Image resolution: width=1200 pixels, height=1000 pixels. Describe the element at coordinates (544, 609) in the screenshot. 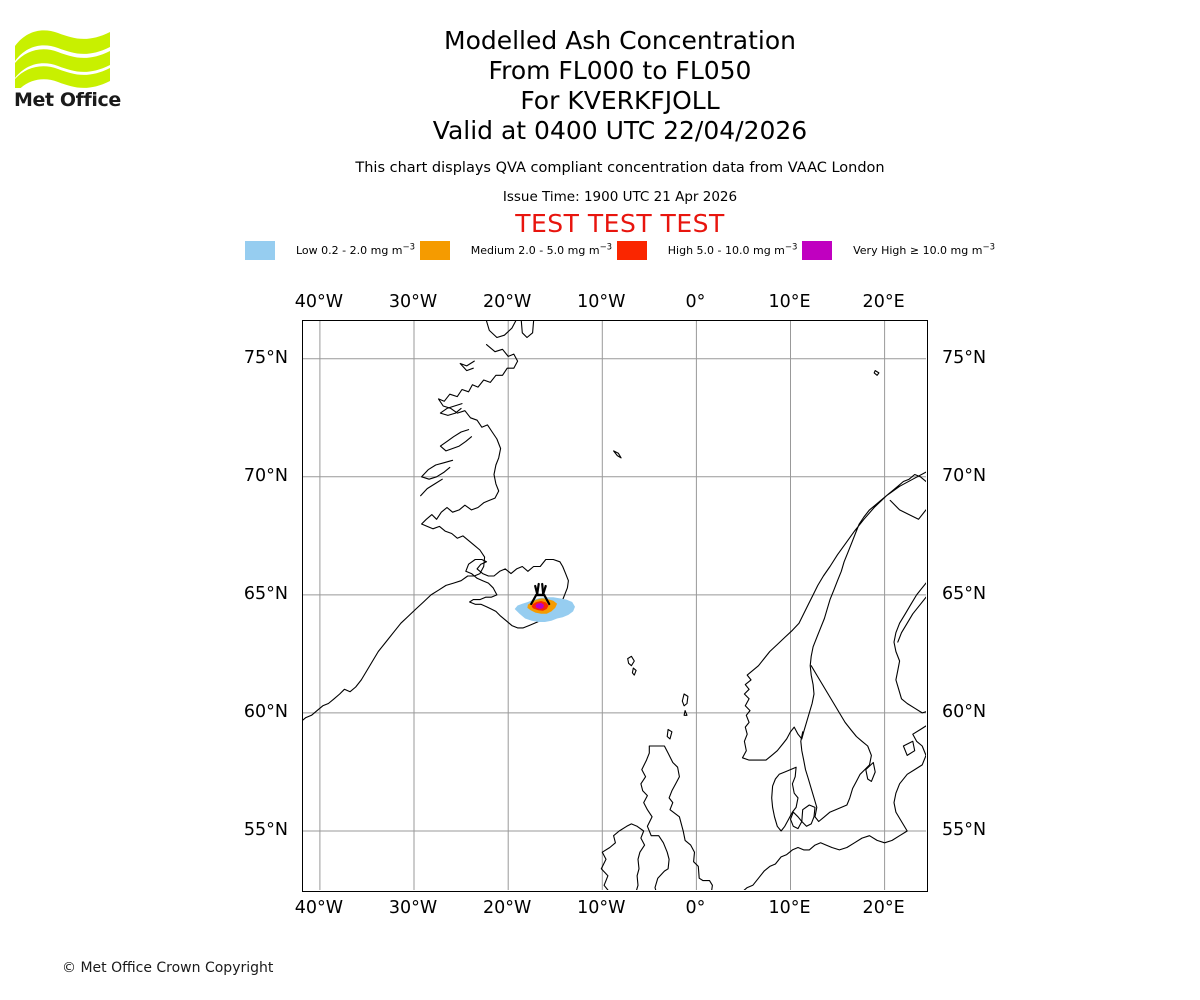

I see `ash-plume` at that location.